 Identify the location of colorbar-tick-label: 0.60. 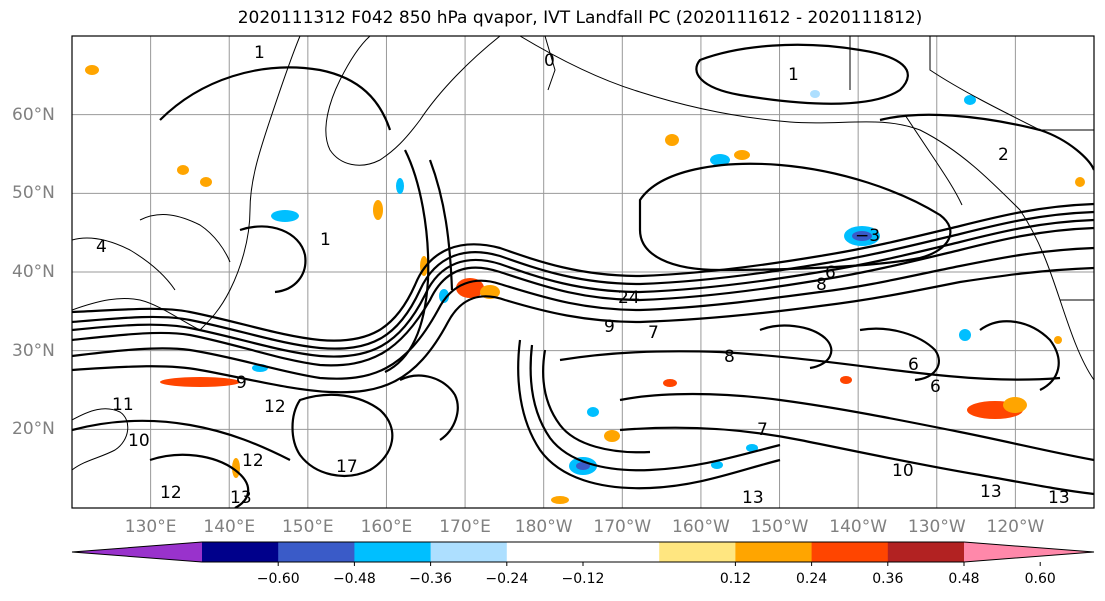
(1040, 579).